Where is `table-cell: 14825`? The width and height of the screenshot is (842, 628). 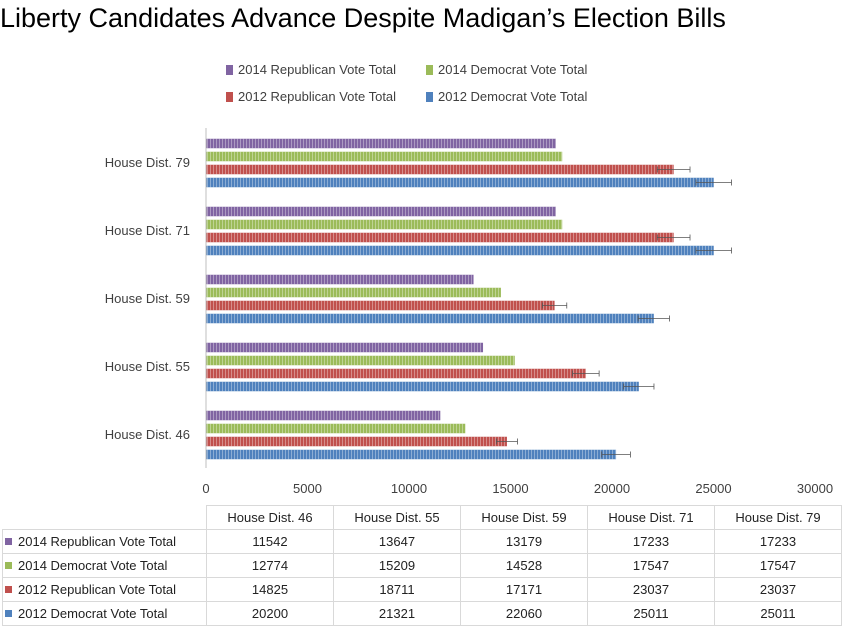 table-cell: 14825 is located at coordinates (270, 589).